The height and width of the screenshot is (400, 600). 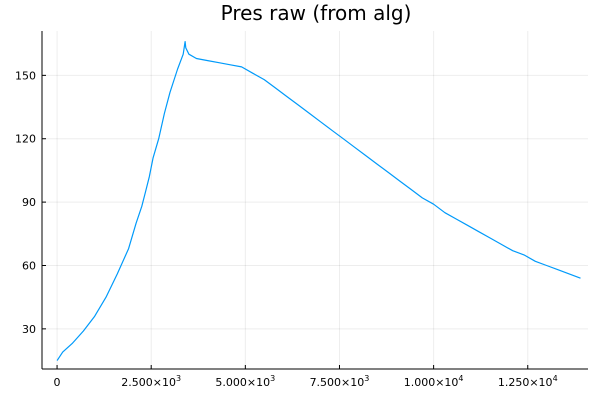 What do you see at coordinates (29, 265) in the screenshot?
I see `y-tick-label: 60` at bounding box center [29, 265].